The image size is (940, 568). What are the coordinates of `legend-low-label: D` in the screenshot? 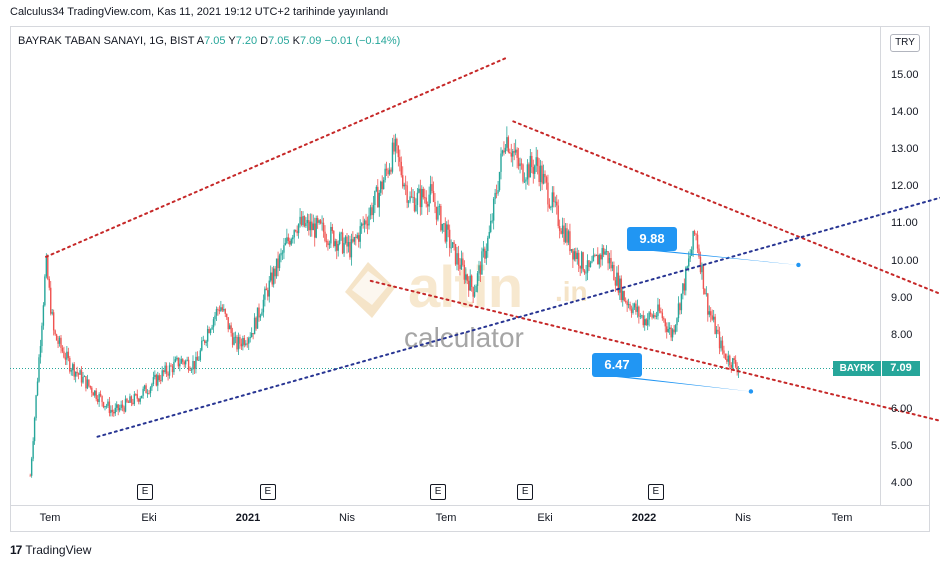 It's located at (264, 41).